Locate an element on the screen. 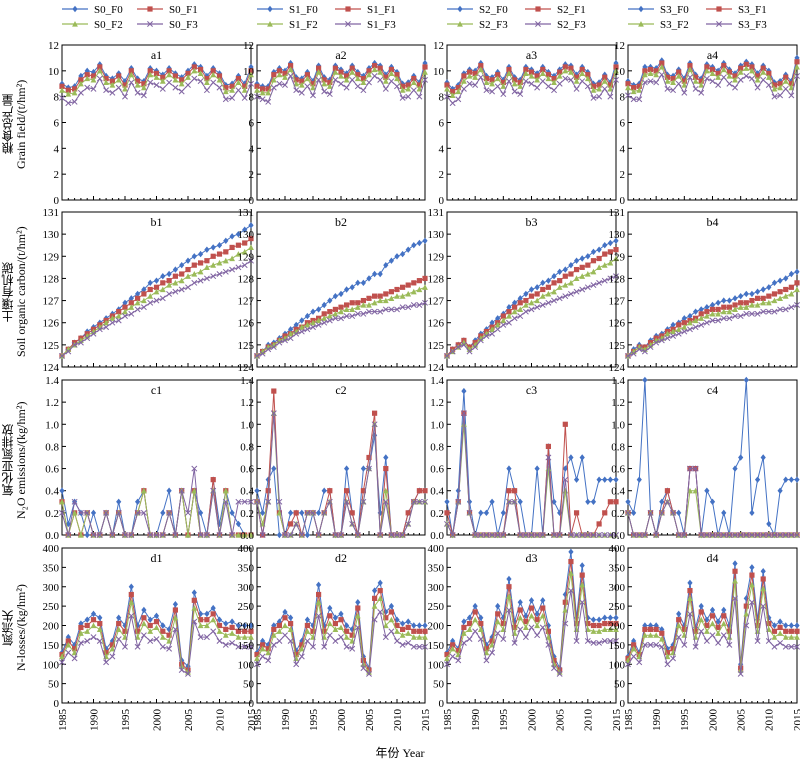 This screenshot has height=761, width=800. y-tick-label: 6 is located at coordinates (57, 124).